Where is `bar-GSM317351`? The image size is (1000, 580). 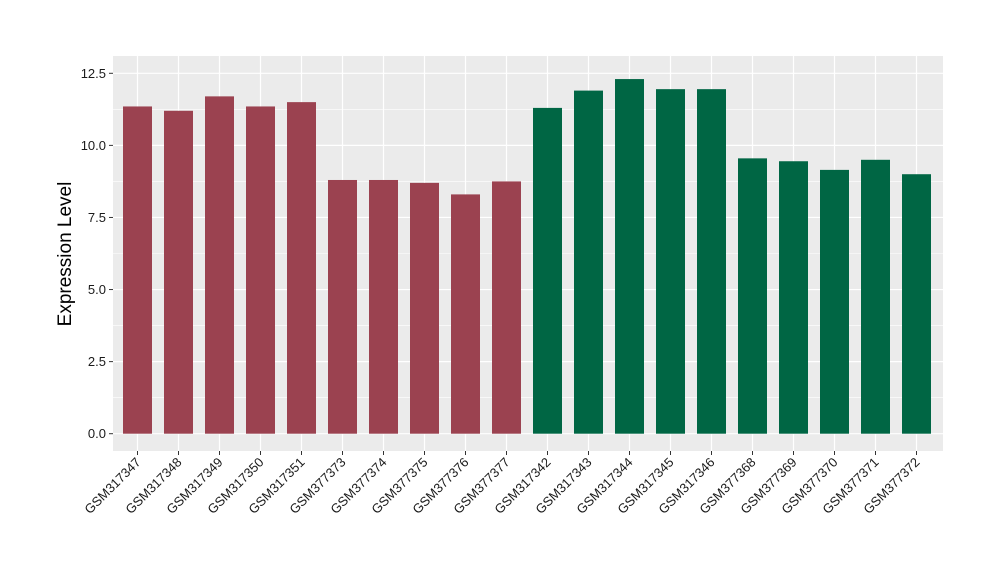 bar-GSM317351 is located at coordinates (301, 268).